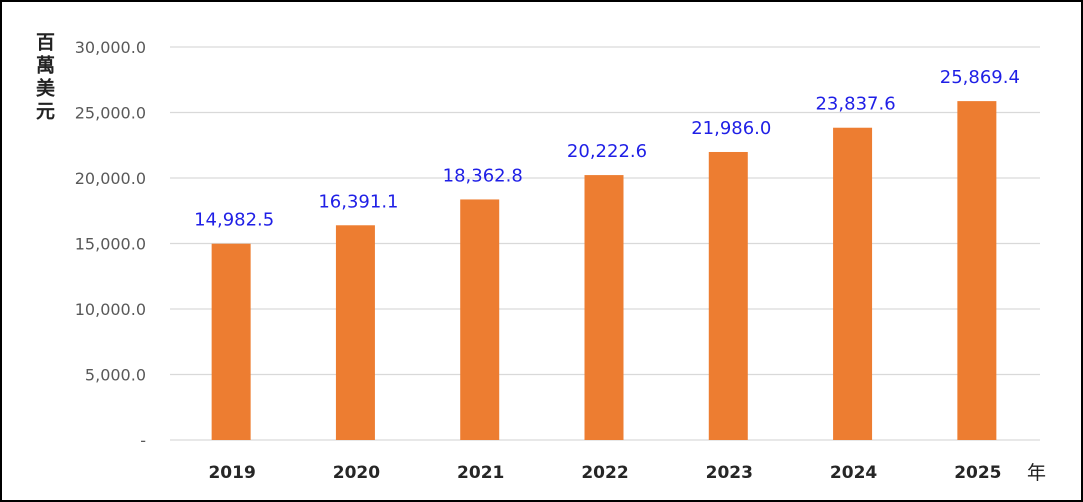 The image size is (1083, 502). I want to click on x-tick-label-2024: 2024, so click(853, 473).